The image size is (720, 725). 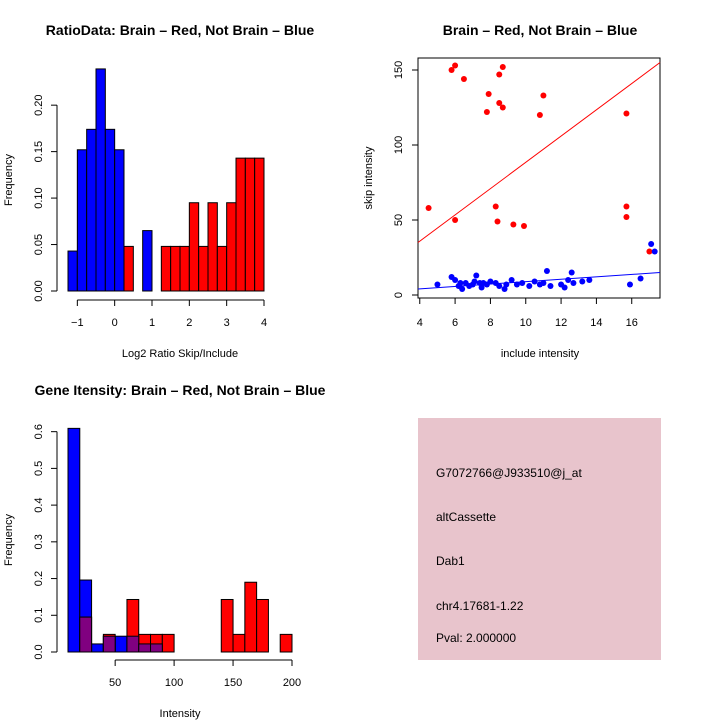 I want to click on scatter-ylabel: skip intensity, so click(x=369, y=177).